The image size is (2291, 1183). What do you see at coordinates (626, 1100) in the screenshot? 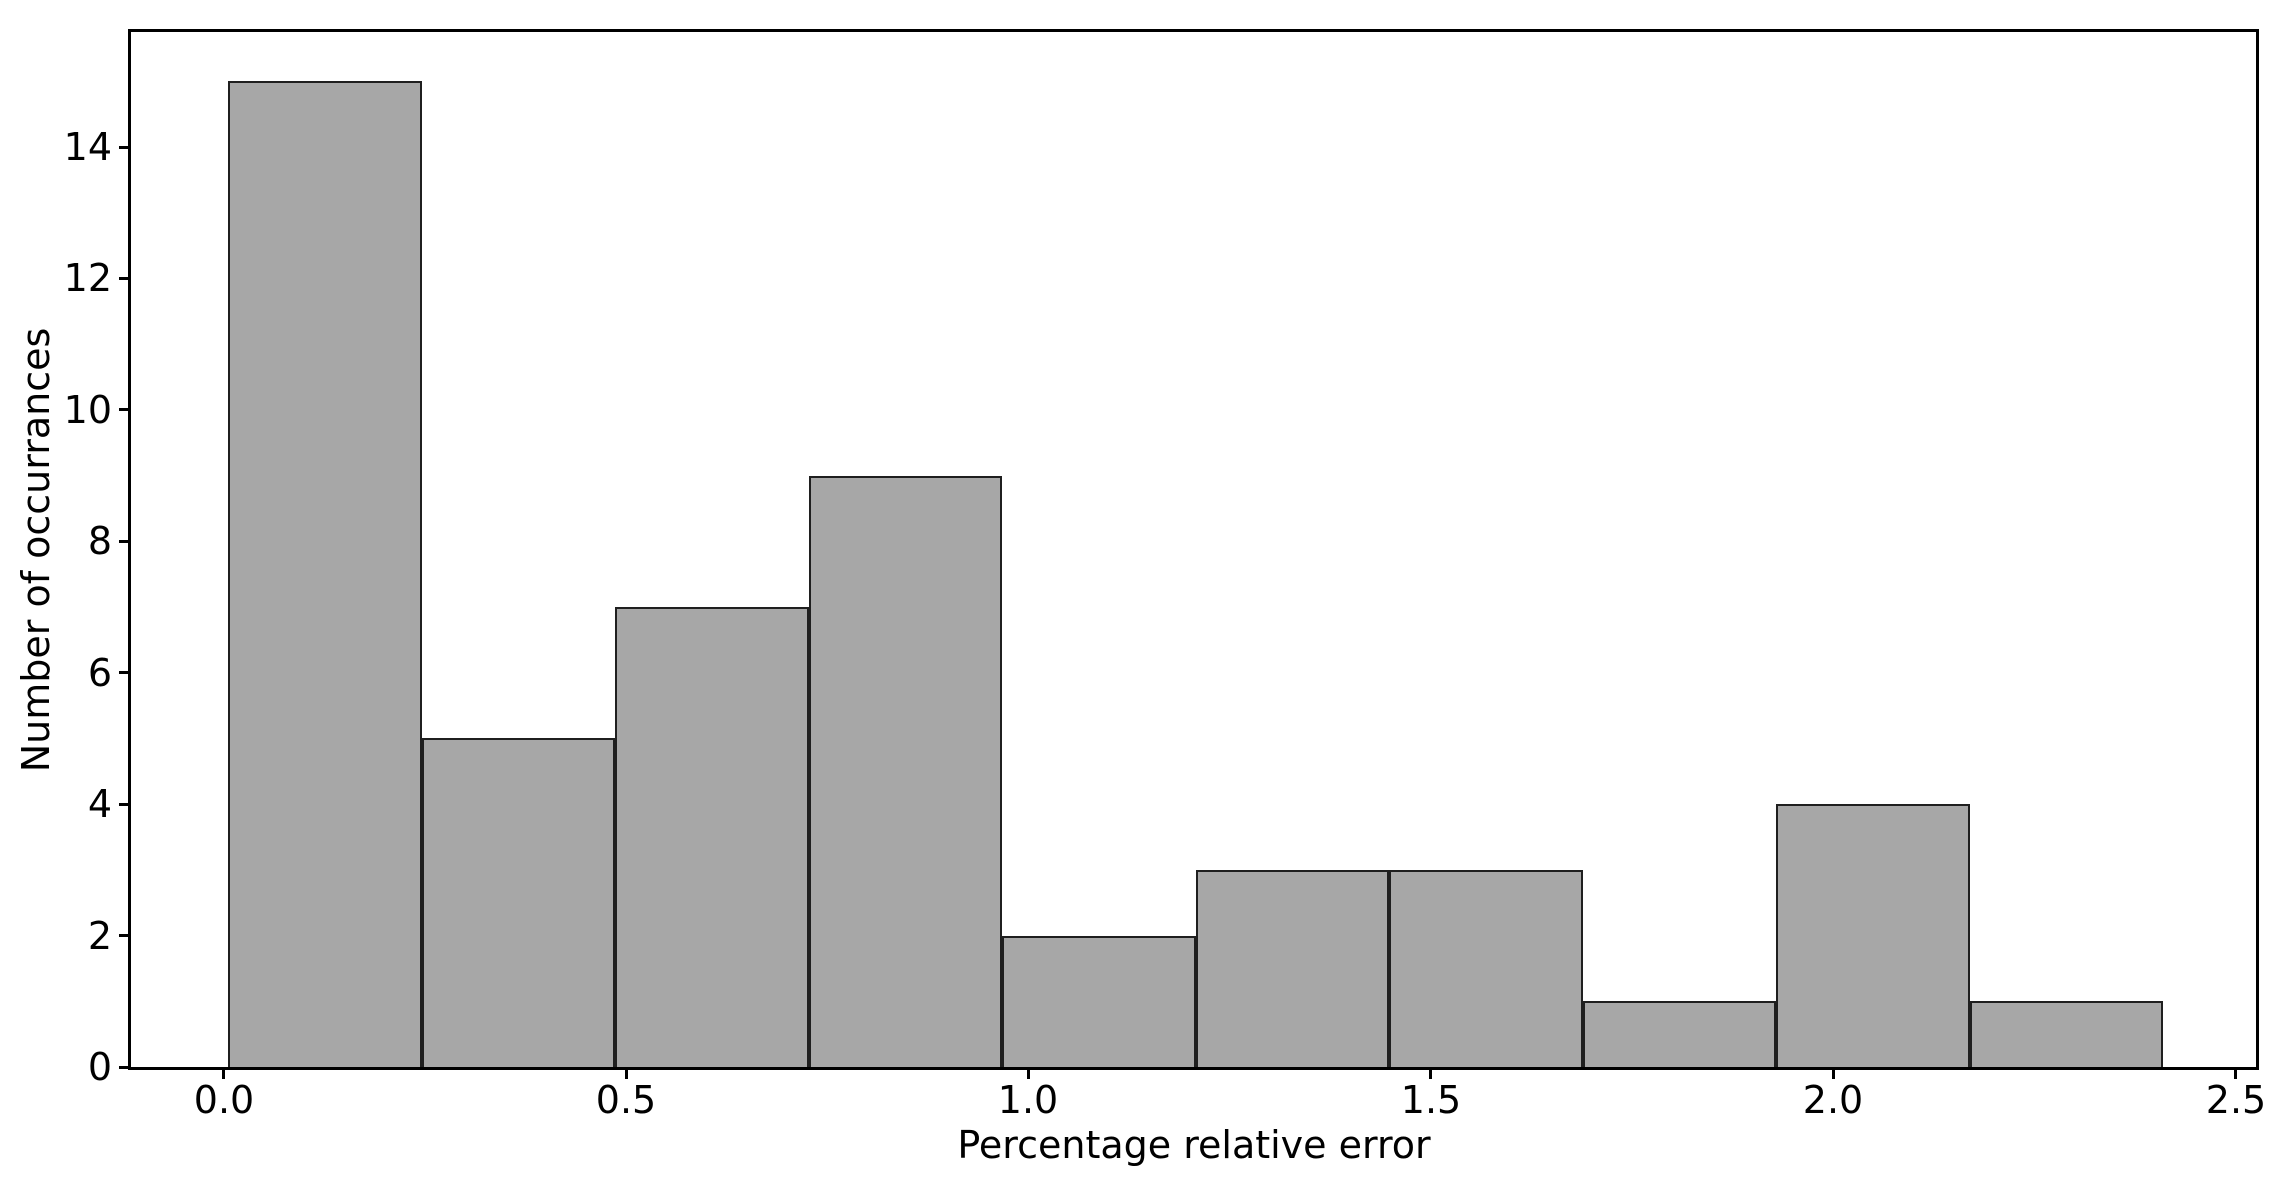
I see `x-tick-label: 0.5` at bounding box center [626, 1100].